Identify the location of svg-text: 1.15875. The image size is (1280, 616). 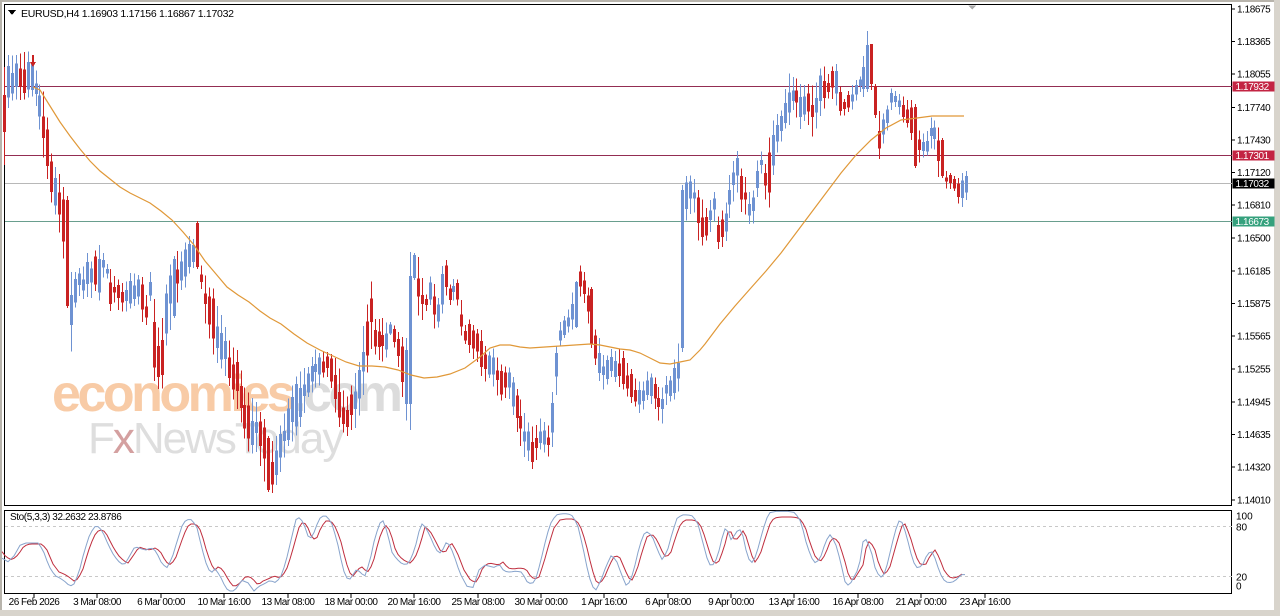
(1254, 304).